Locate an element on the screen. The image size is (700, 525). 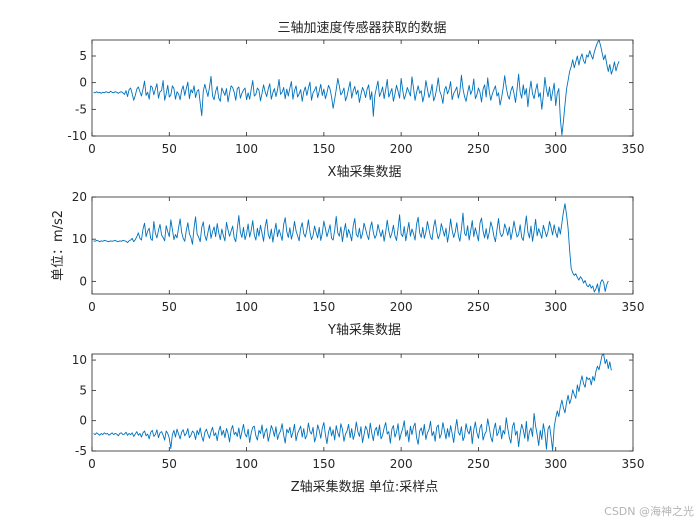
subplot-x-axes-box is located at coordinates (362, 88).